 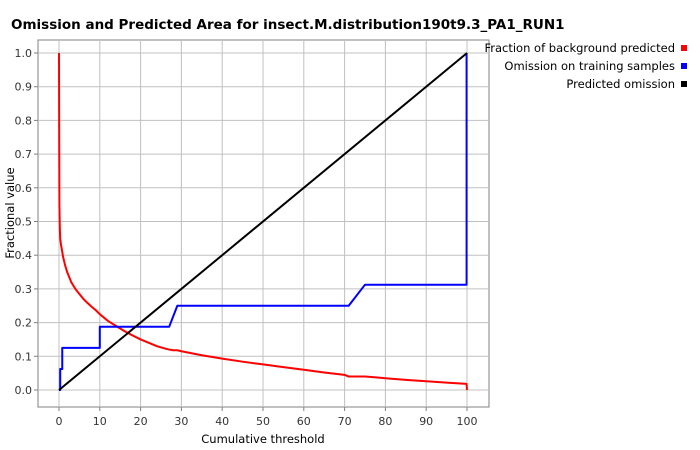 I want to click on legend-label: Fraction of background predicted, so click(x=579, y=48).